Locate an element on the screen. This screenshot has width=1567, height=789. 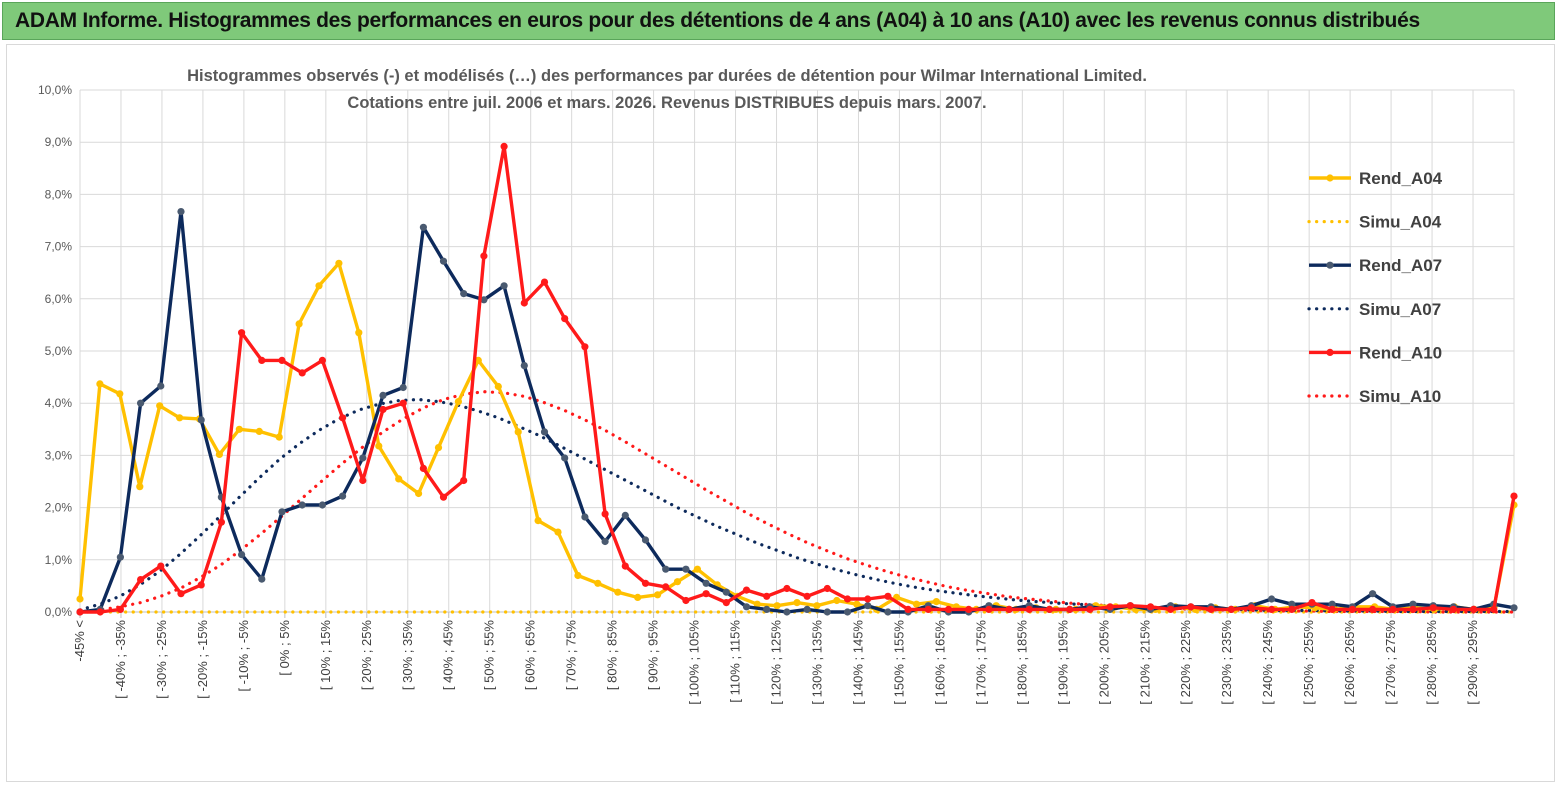
legend-item-Simu_A10: Simu_A10 is located at coordinates (1374, 396).